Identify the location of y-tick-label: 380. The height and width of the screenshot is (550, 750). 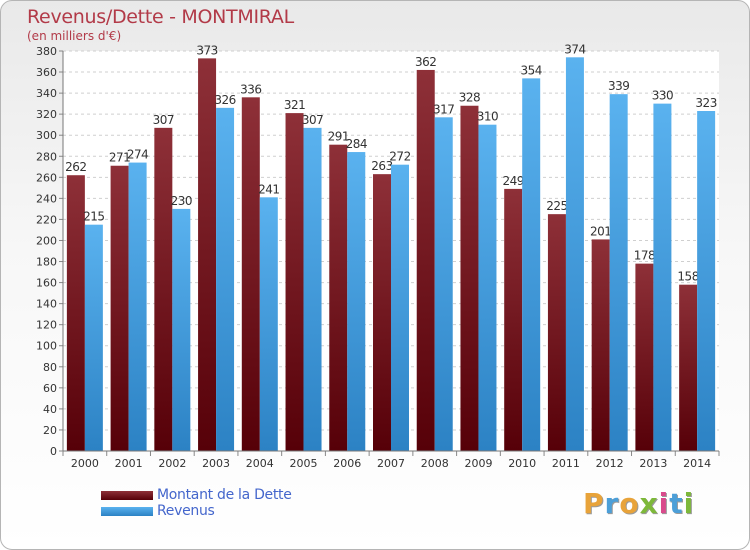
(46, 51).